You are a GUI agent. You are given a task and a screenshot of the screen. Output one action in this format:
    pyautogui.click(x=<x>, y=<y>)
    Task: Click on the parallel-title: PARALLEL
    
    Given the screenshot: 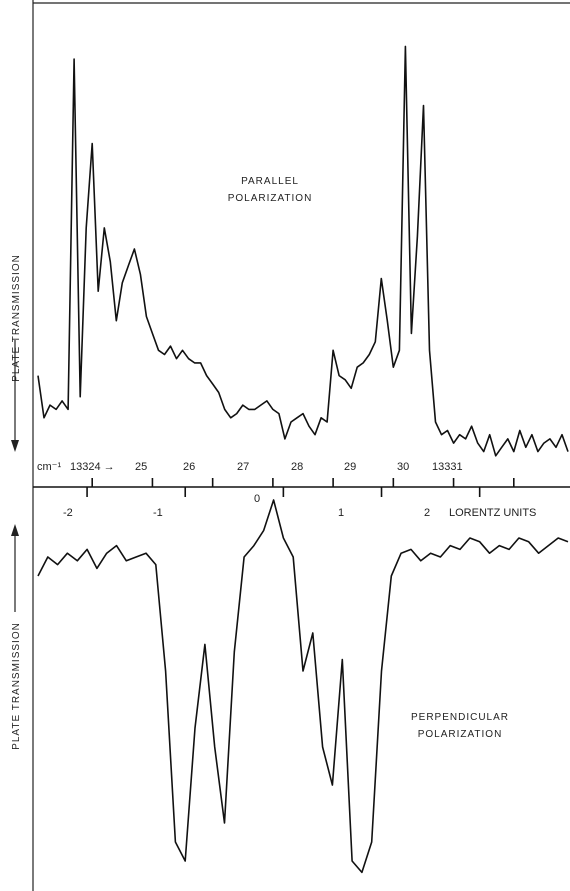 What is the action you would take?
    pyautogui.click(x=270, y=181)
    